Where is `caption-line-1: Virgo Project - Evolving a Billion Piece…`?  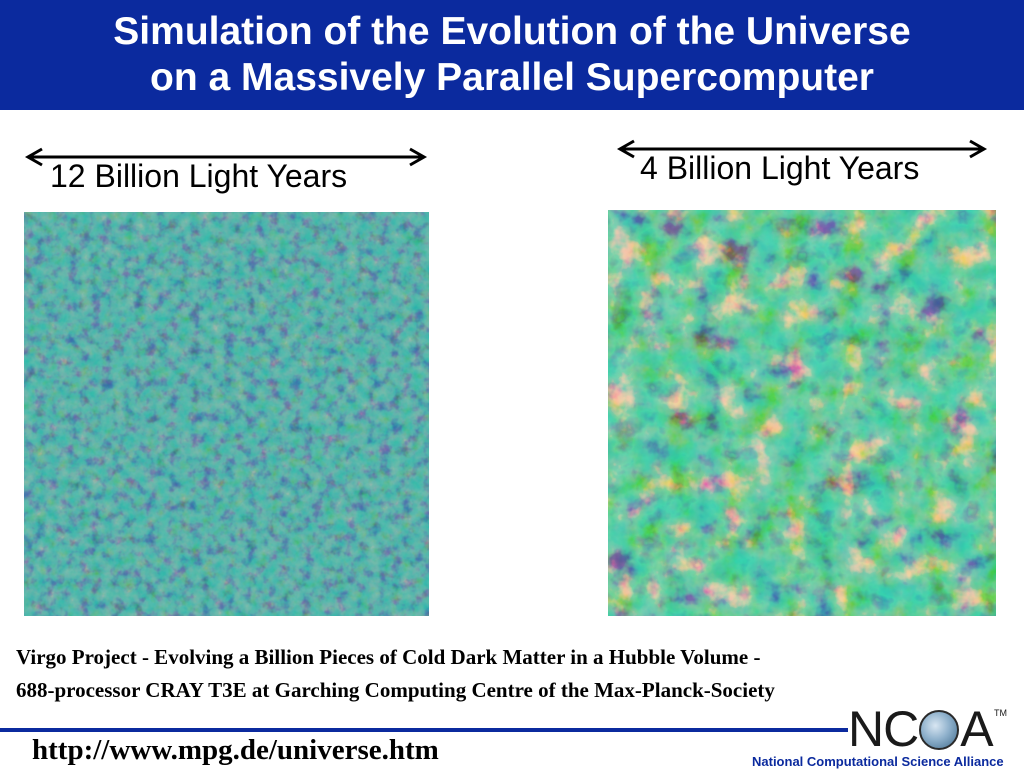
caption-line-1: Virgo Project - Evolving a Billion Piece… is located at coordinates (388, 657).